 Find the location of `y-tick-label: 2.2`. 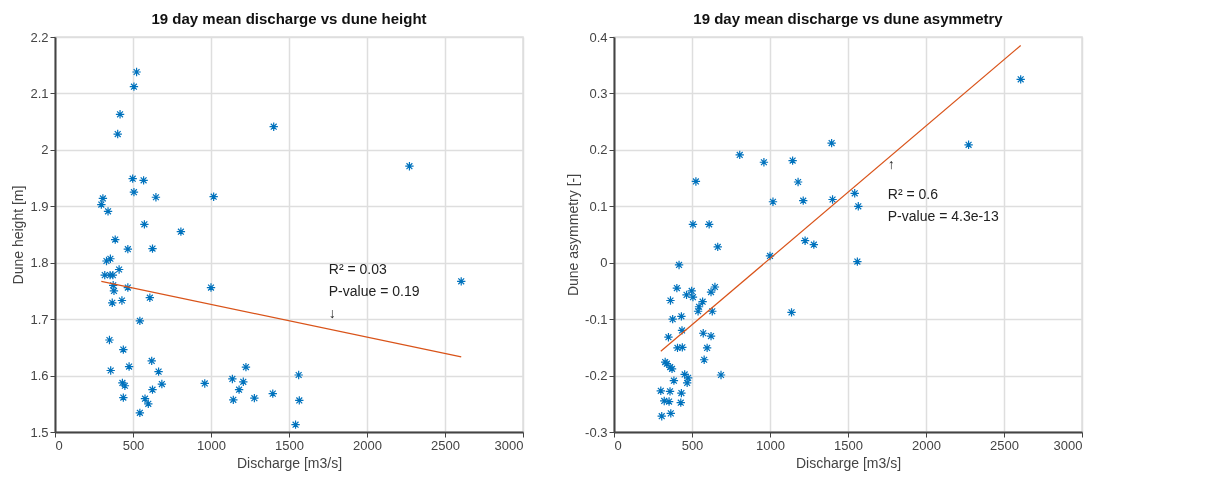

y-tick-label: 2.2 is located at coordinates (39, 37).